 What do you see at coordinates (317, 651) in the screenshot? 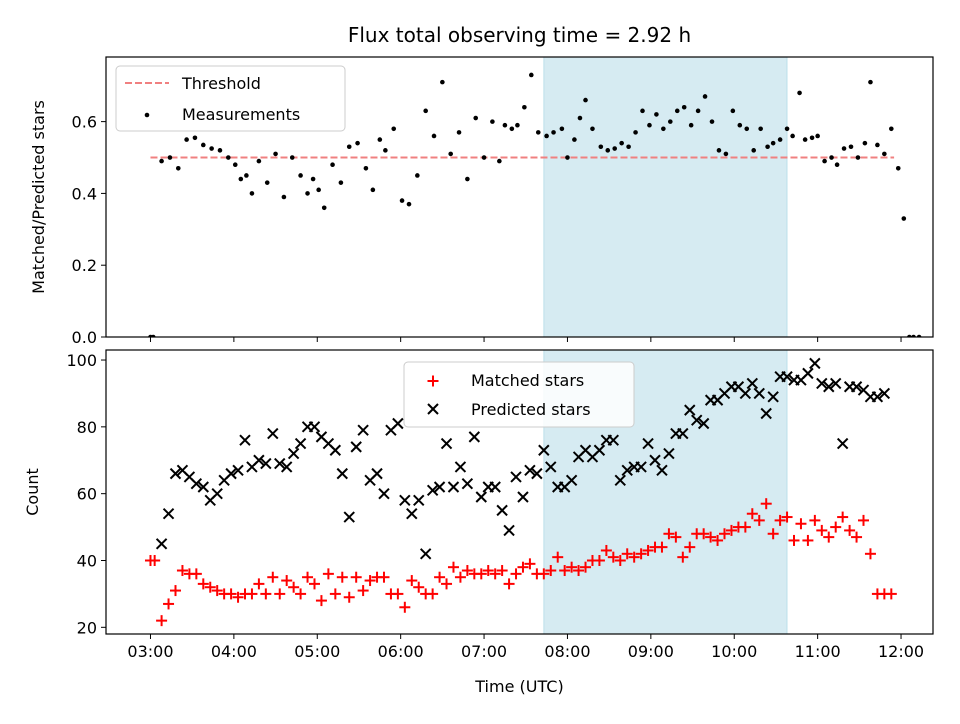
I see `x-tick-label: 05:00` at bounding box center [317, 651].